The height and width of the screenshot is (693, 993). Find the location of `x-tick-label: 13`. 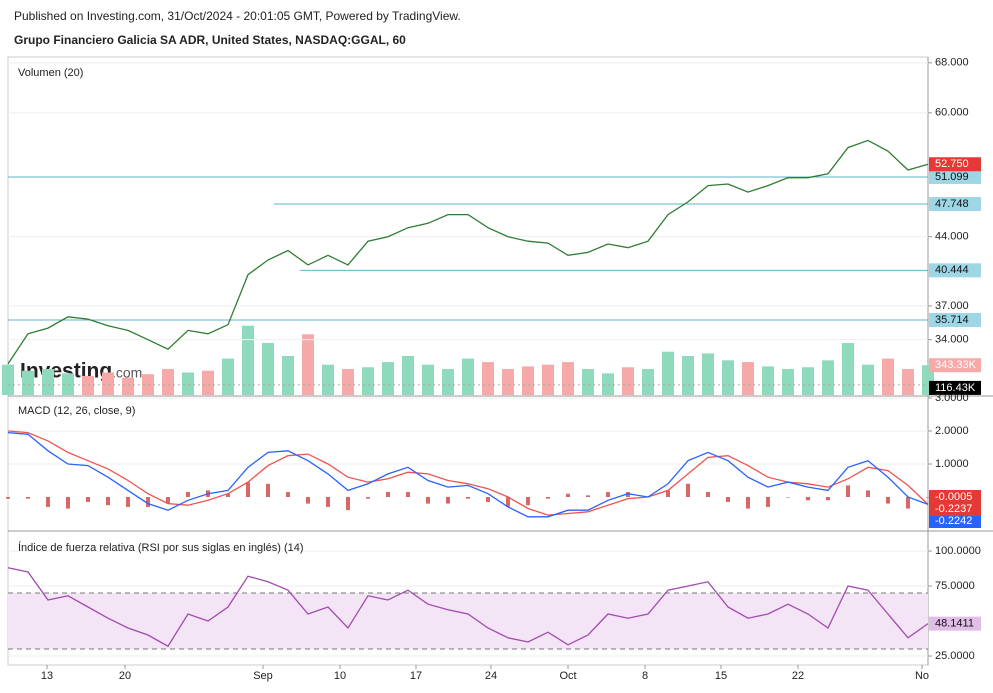

x-tick-label: 13 is located at coordinates (47, 676).